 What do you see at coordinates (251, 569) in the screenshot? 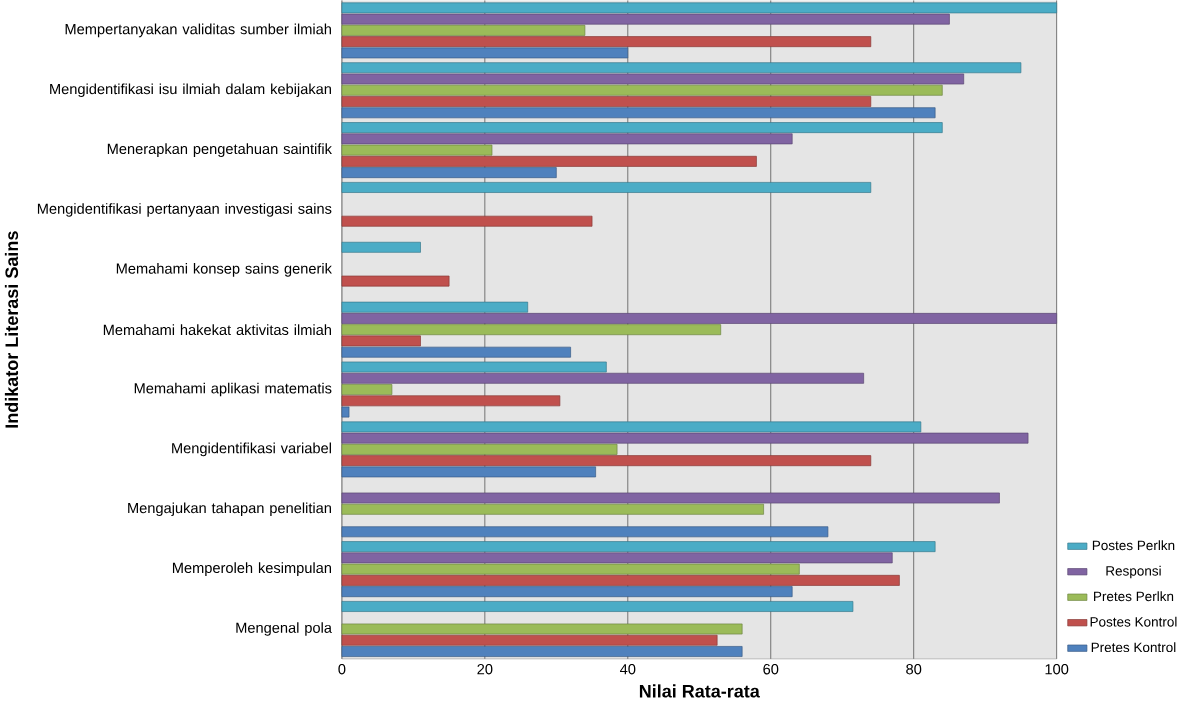
I see `y-tick-label: Memperoleh kesimpulan` at bounding box center [251, 569].